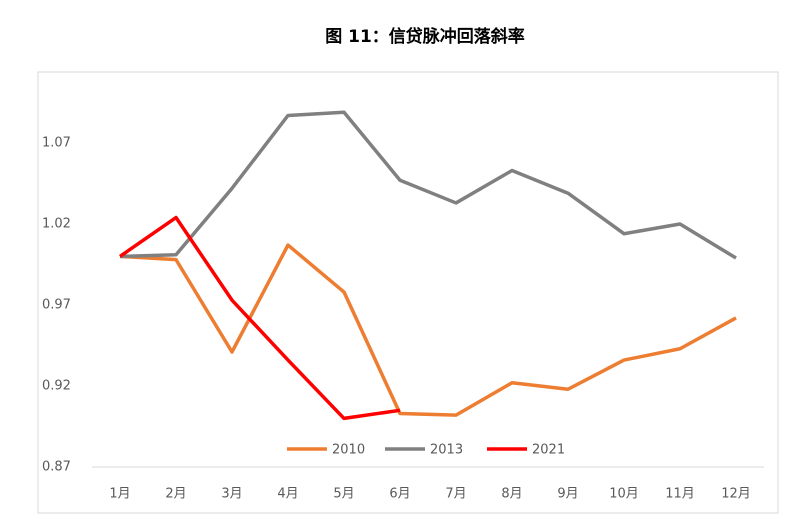  What do you see at coordinates (231, 494) in the screenshot?
I see `x-tick-label: 3月` at bounding box center [231, 494].